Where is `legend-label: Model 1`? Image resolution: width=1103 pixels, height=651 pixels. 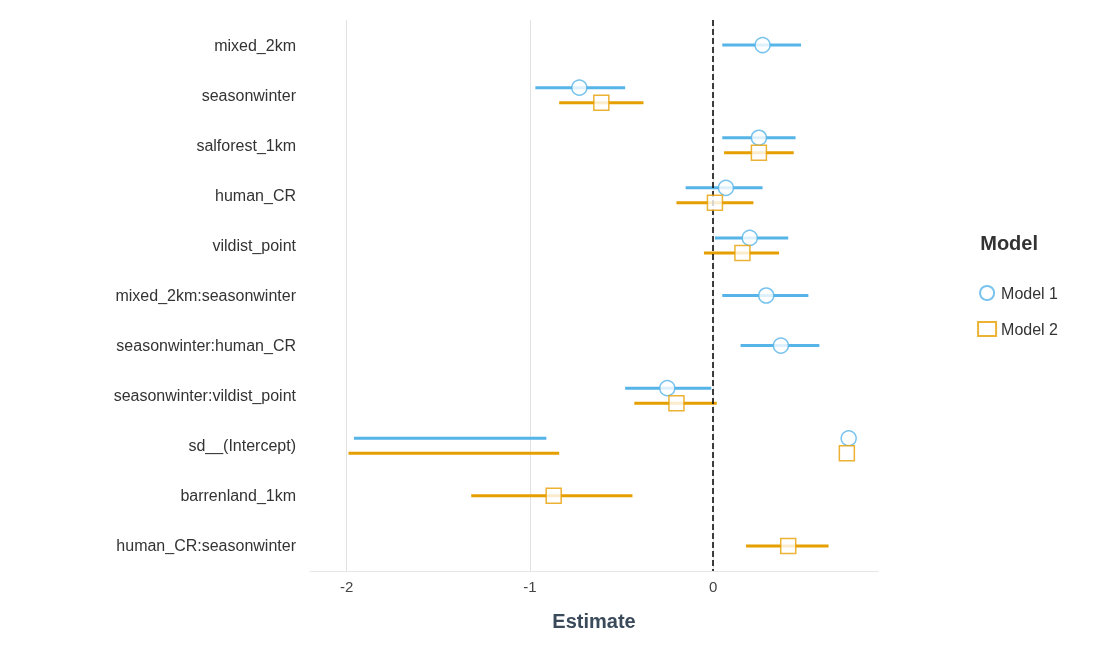 legend-label: Model 1 is located at coordinates (1030, 293).